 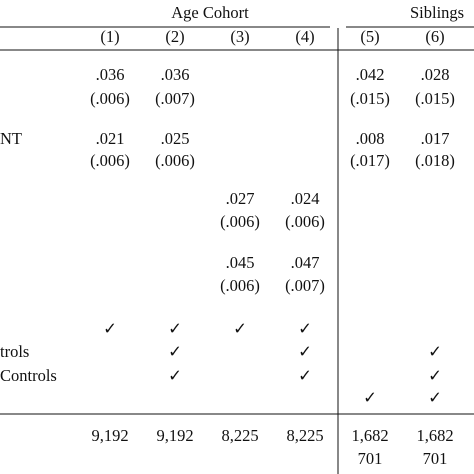 I want to click on table-cell: .021, so click(x=110, y=138).